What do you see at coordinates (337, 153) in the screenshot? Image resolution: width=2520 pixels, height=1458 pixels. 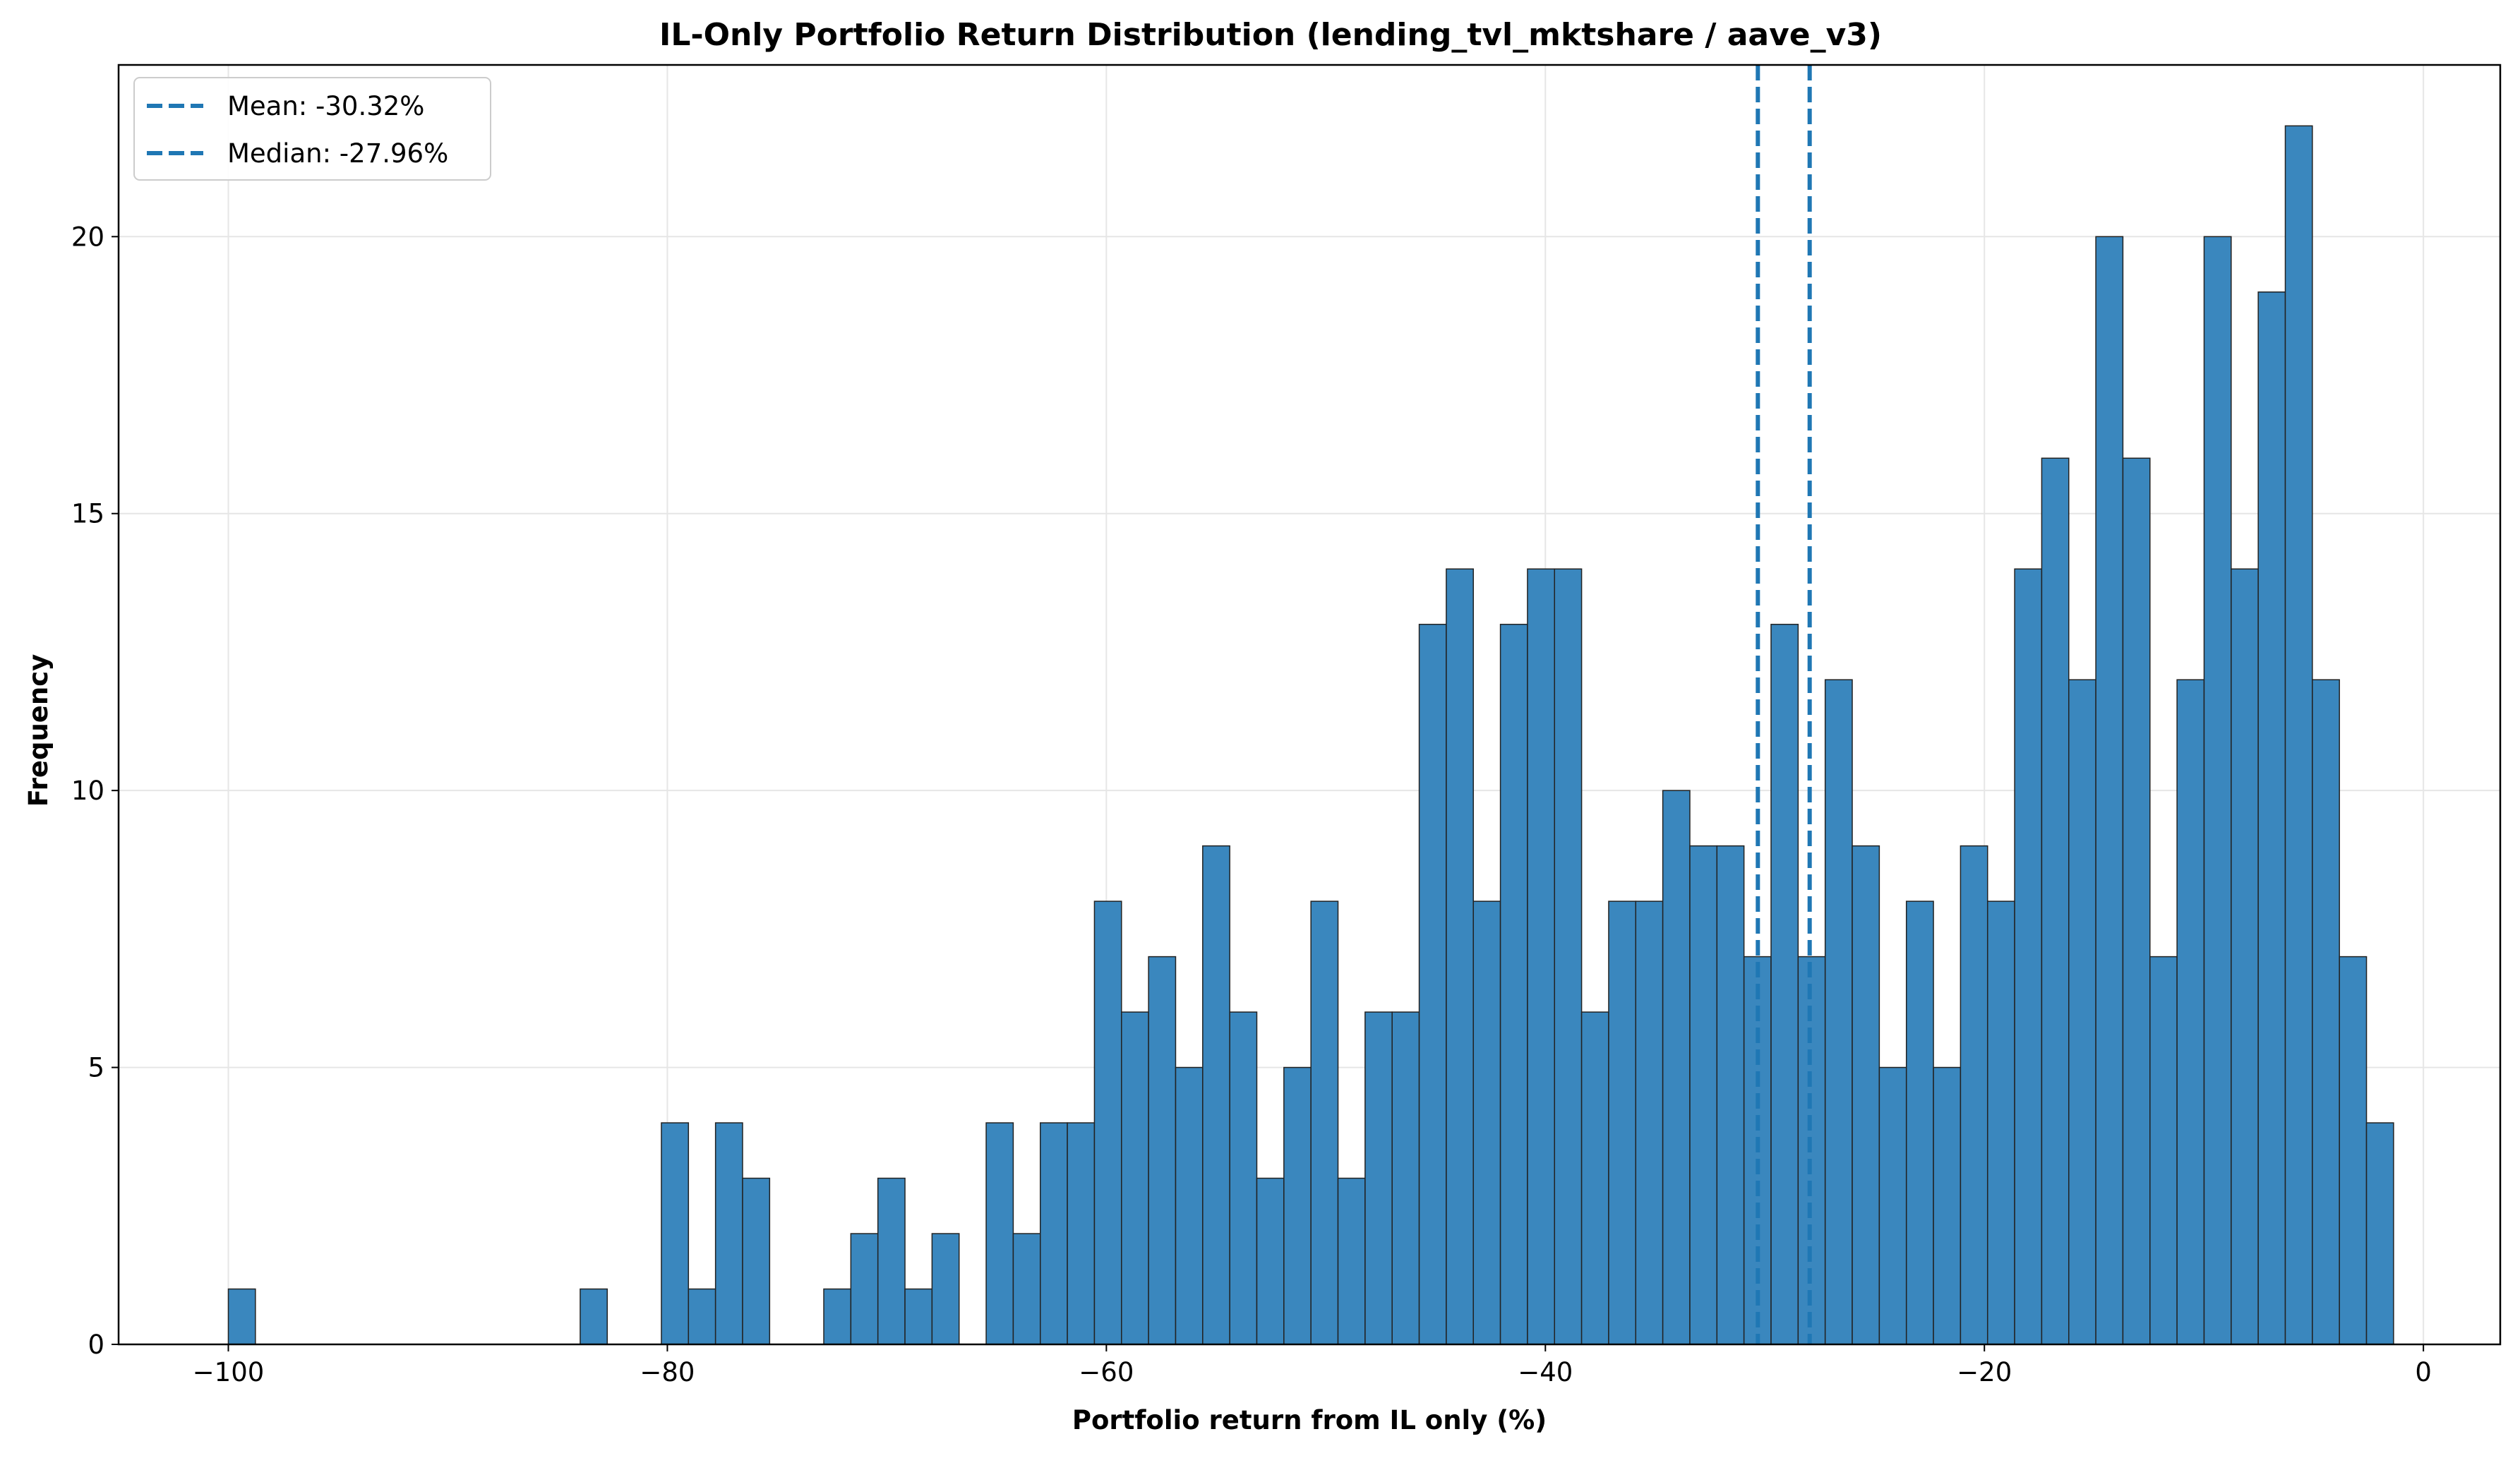 I see `legend-label-median: Median: -27.96%` at bounding box center [337, 153].